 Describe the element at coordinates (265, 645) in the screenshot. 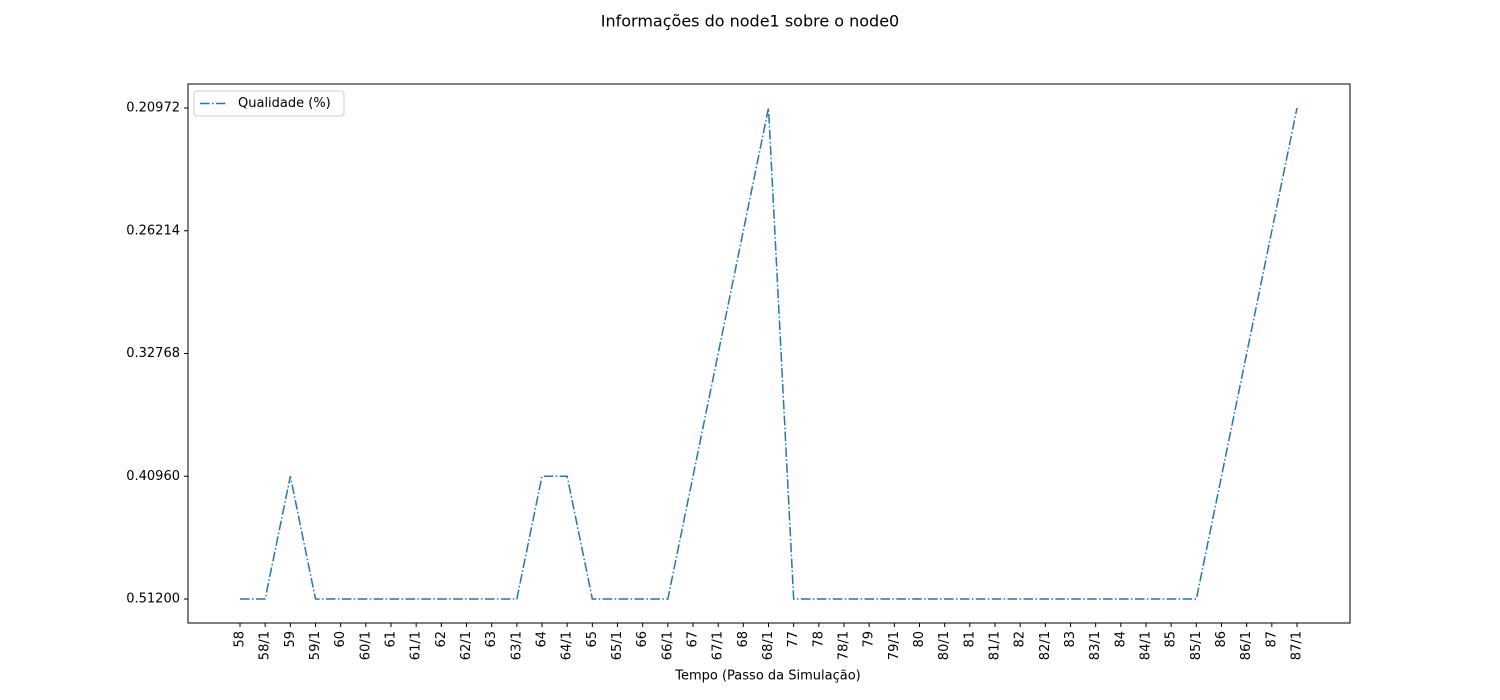

I see `x-tick-label: 58/1` at that location.